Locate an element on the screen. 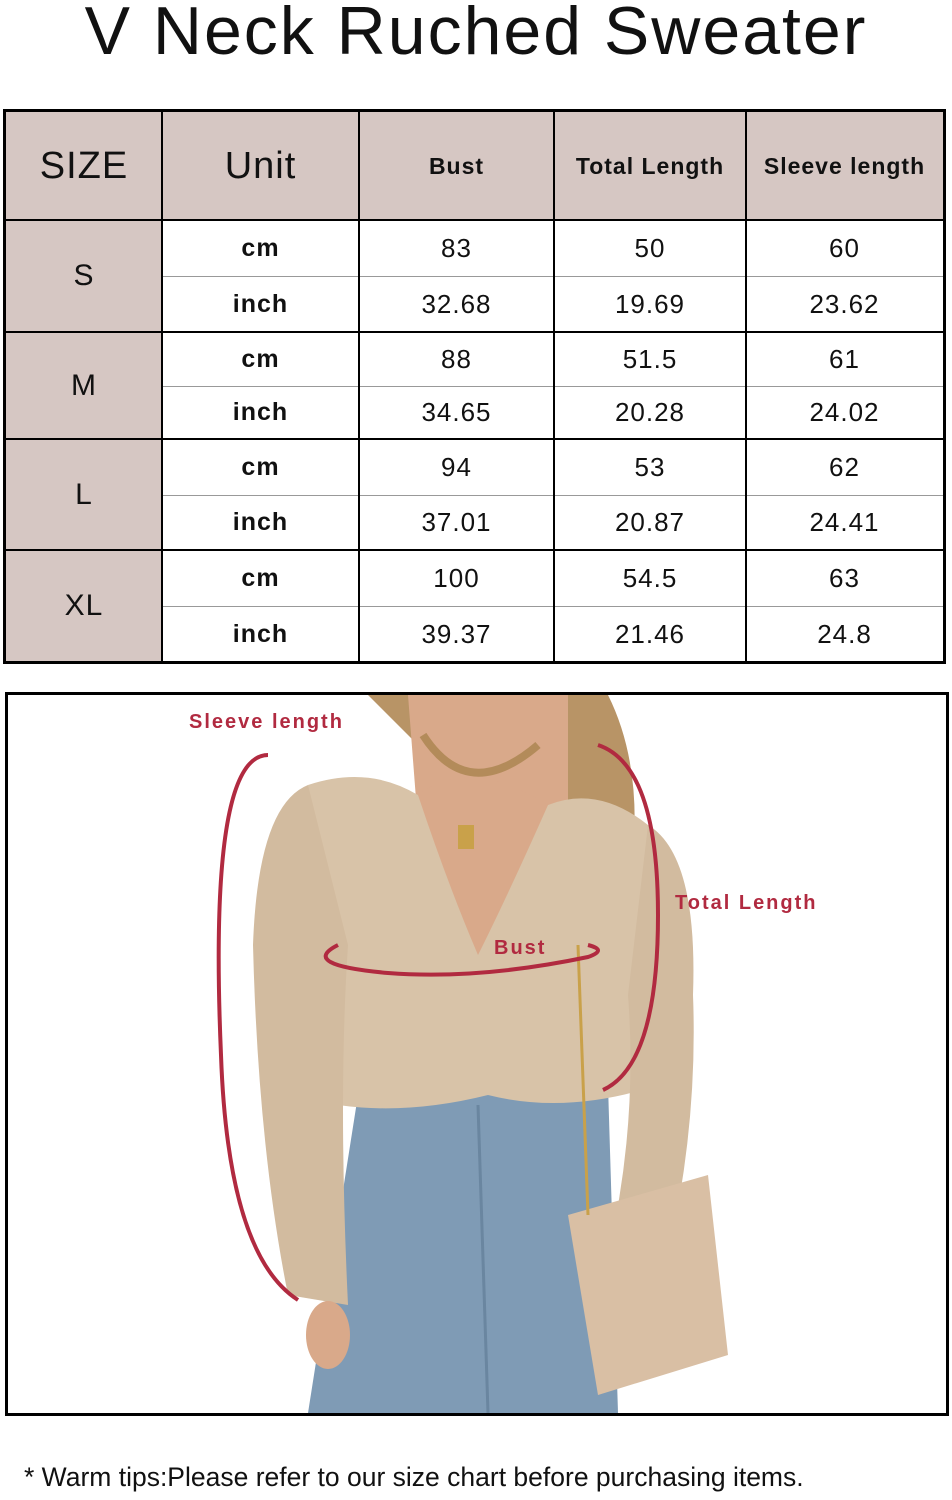 Image resolution: width=952 pixels, height=1500 pixels. size-cell: S is located at coordinates (84, 276).